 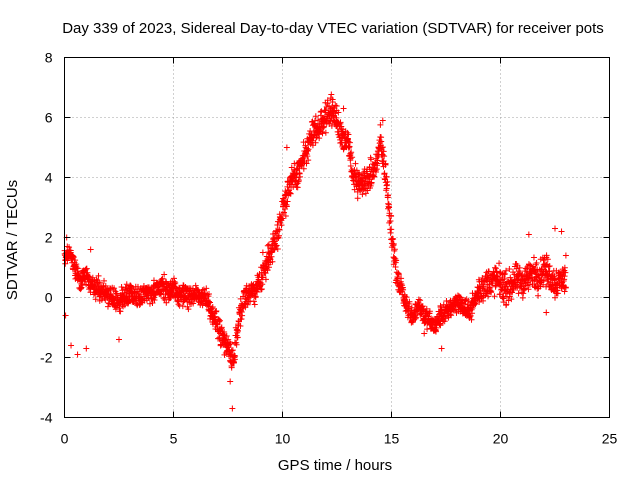 What do you see at coordinates (46, 358) in the screenshot?
I see `y-tick-label: -2` at bounding box center [46, 358].